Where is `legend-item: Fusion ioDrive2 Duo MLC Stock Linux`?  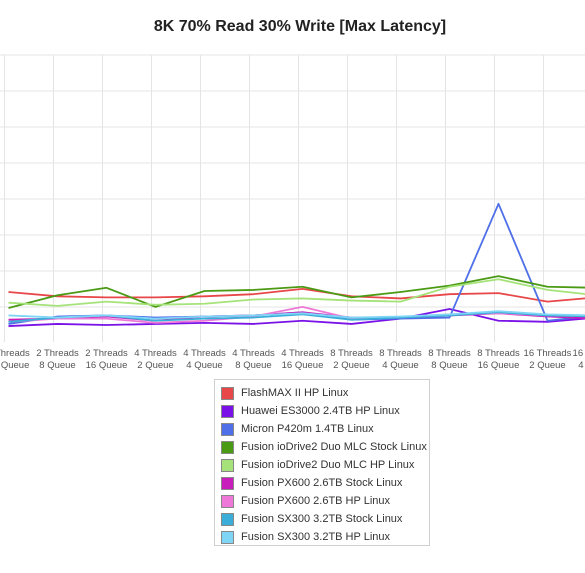 legend-item: Fusion ioDrive2 Duo MLC Stock Linux is located at coordinates (325, 447).